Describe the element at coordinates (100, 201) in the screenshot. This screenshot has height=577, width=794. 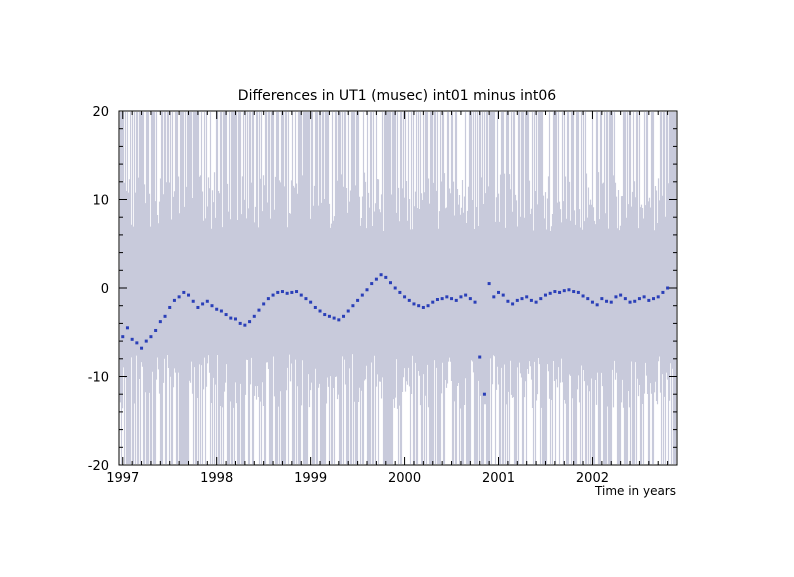
I see `y-tick-label: 10` at that location.